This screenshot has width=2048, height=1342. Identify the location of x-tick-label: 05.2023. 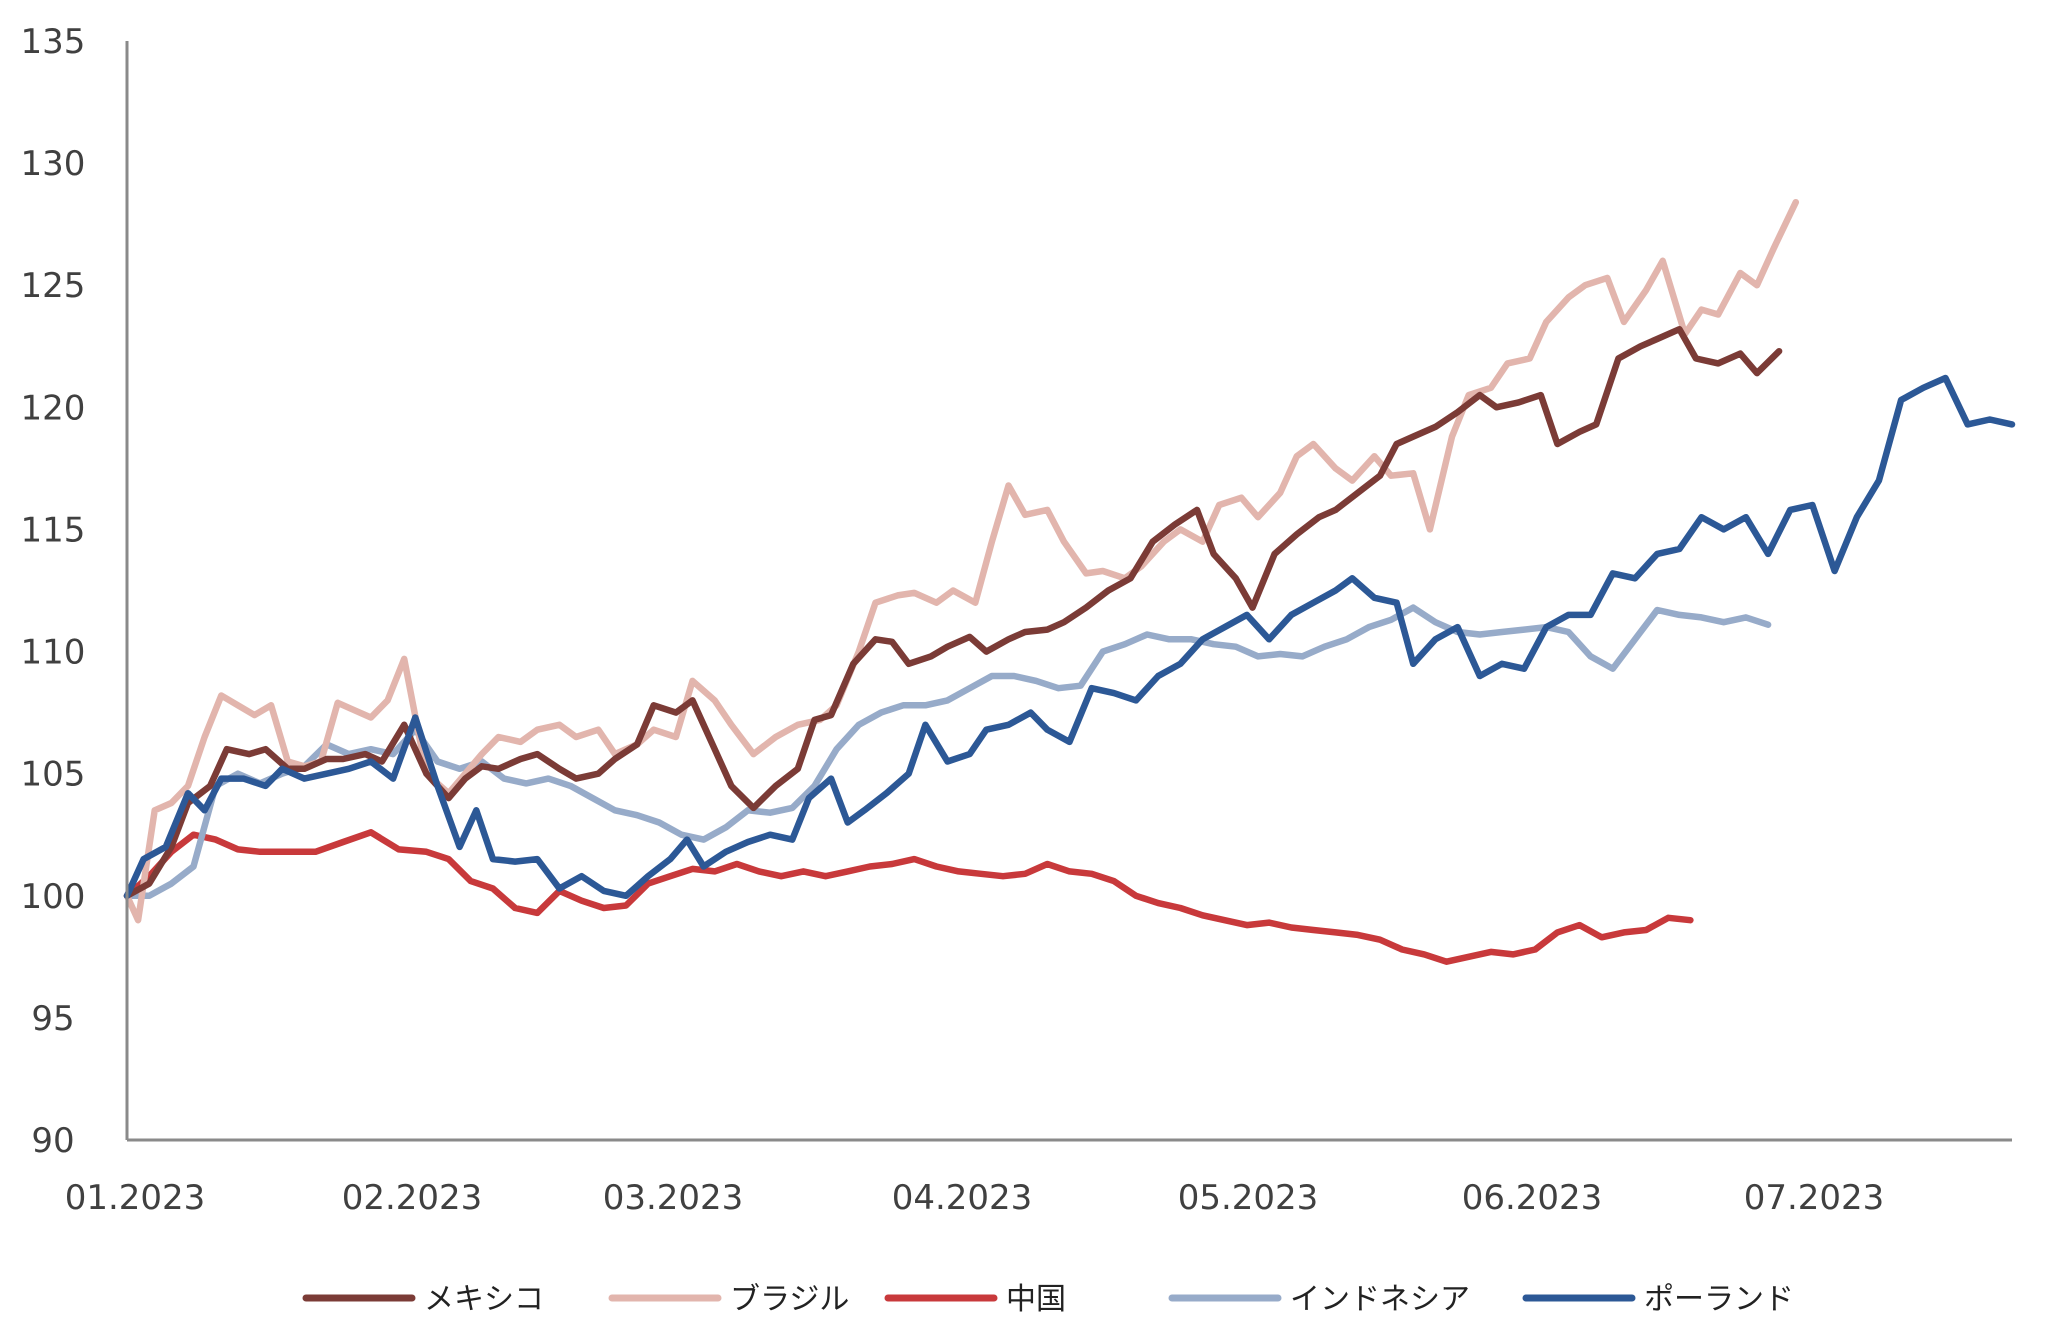
(1248, 1198).